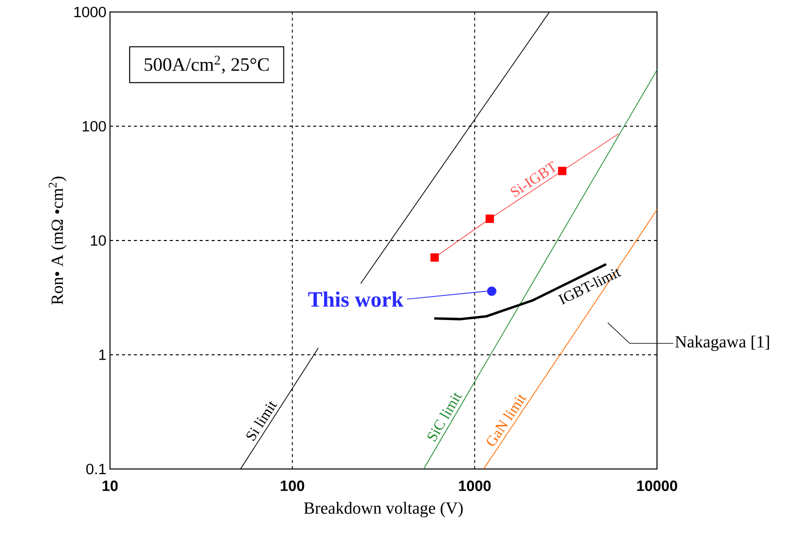 Image resolution: width=810 pixels, height=554 pixels. What do you see at coordinates (98, 240) in the screenshot?
I see `y-tick-label: 10` at bounding box center [98, 240].